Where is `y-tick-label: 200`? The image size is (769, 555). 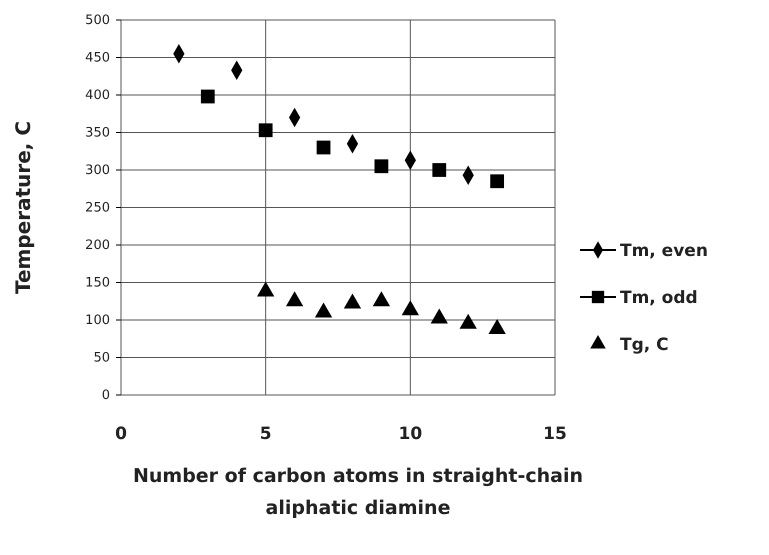
y-tick-label: 200 is located at coordinates (97, 246).